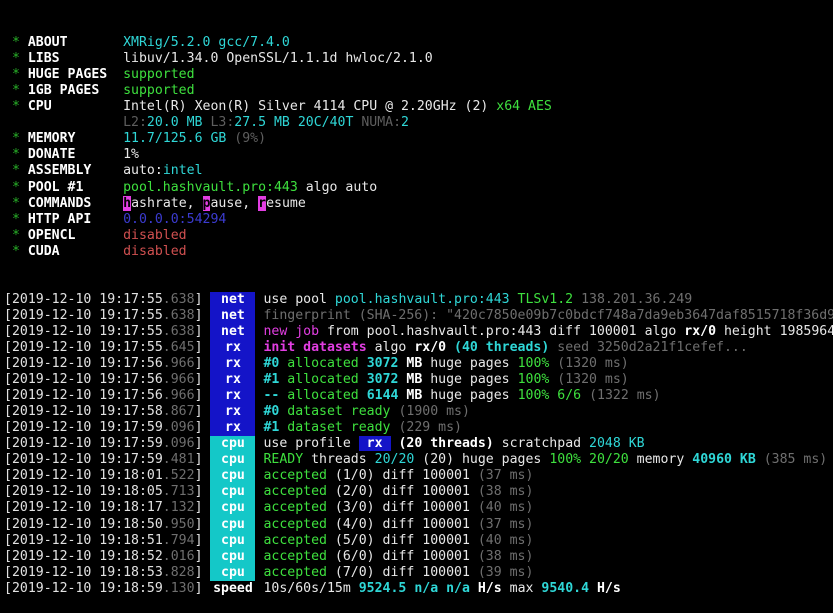 The image size is (833, 613). What do you see at coordinates (374, 540) in the screenshot?
I see `log-text-1: (5/0) diff` at bounding box center [374, 540].